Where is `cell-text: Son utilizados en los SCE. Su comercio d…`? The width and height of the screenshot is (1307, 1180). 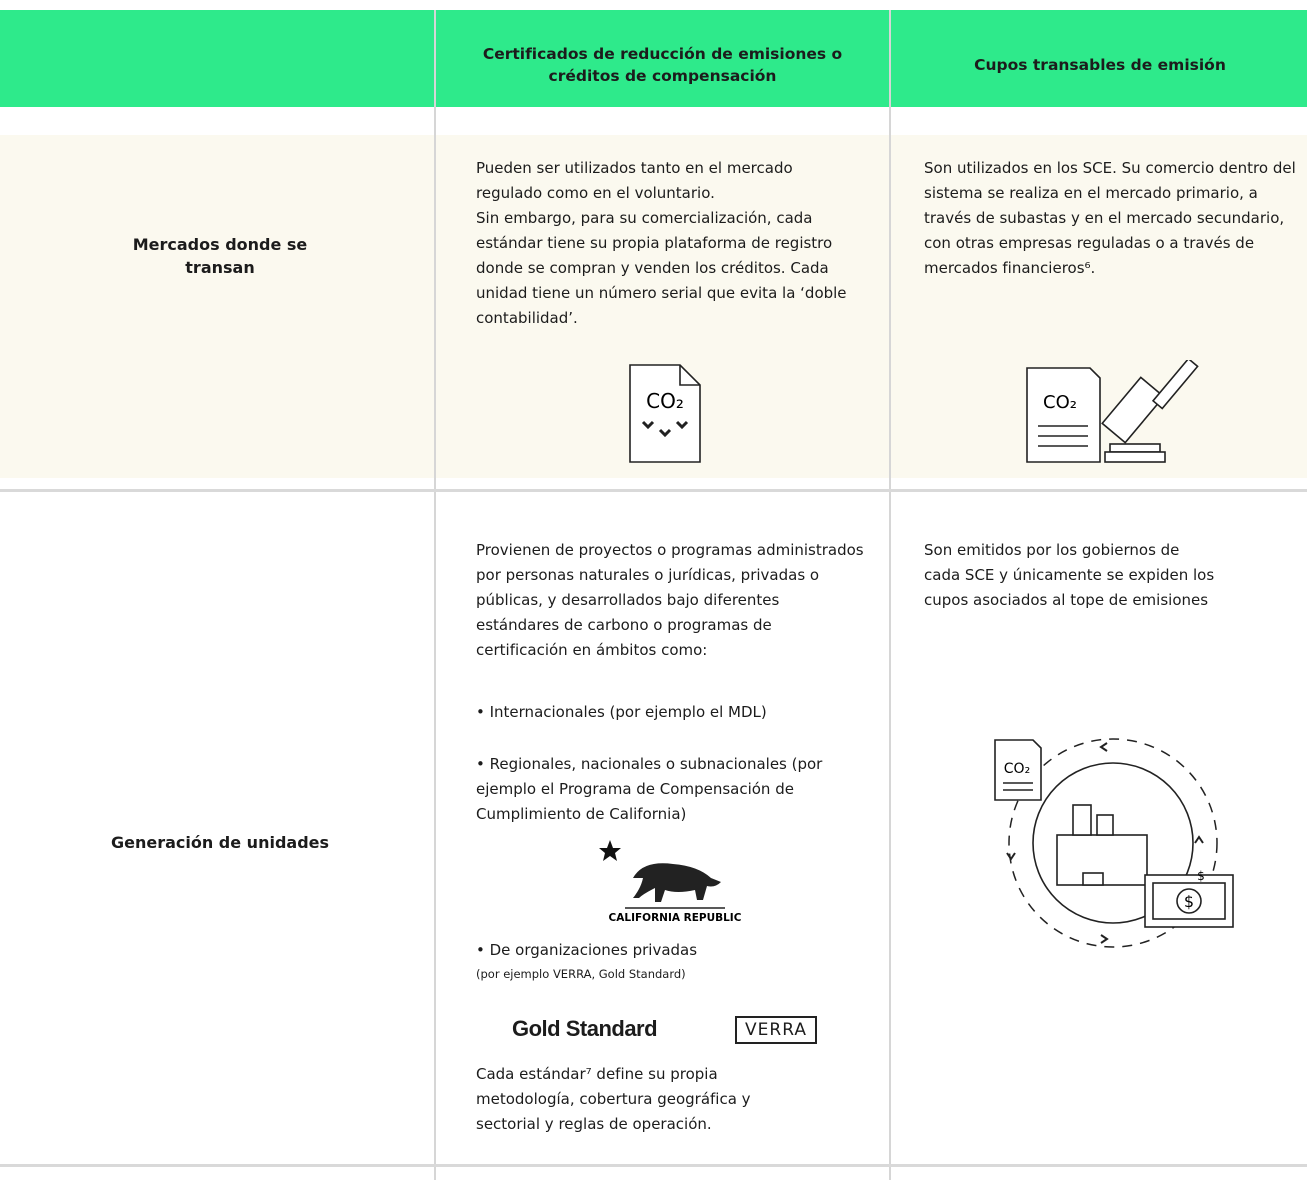
cell-text: Son utilizados en los SCE. Su comercio d… is located at coordinates (1115, 218).